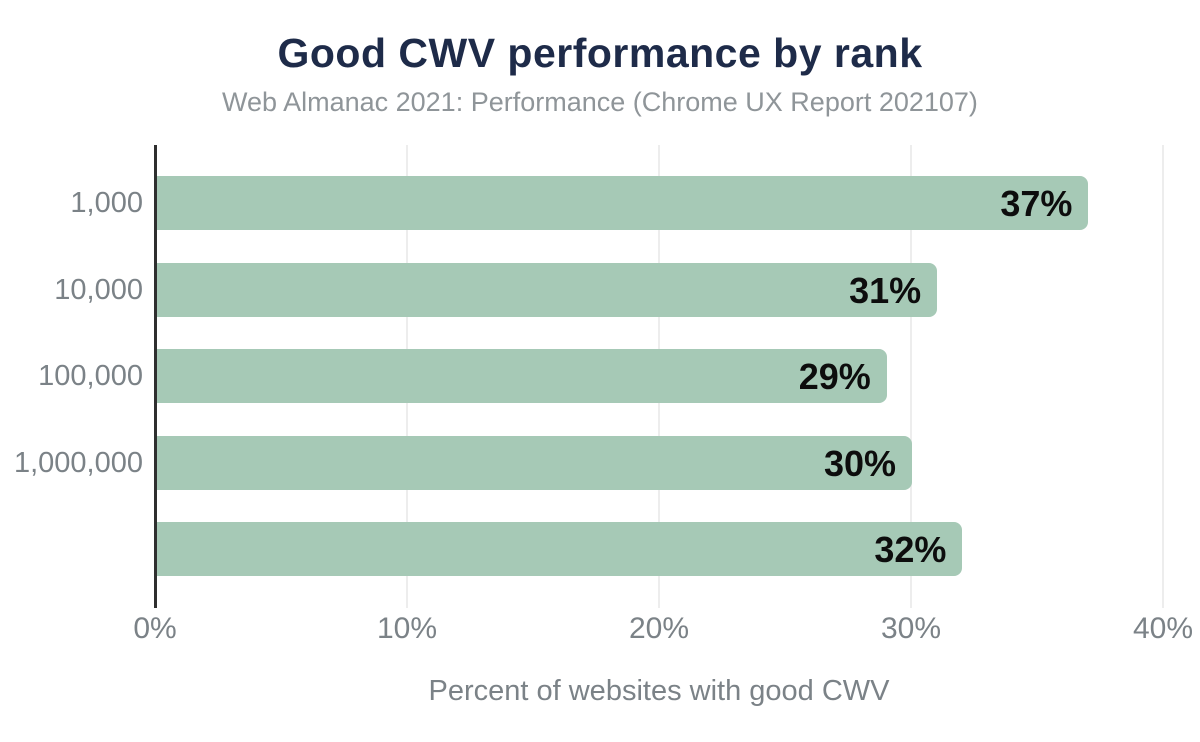 The height and width of the screenshot is (742, 1200). I want to click on y-axis-line, so click(155, 376).